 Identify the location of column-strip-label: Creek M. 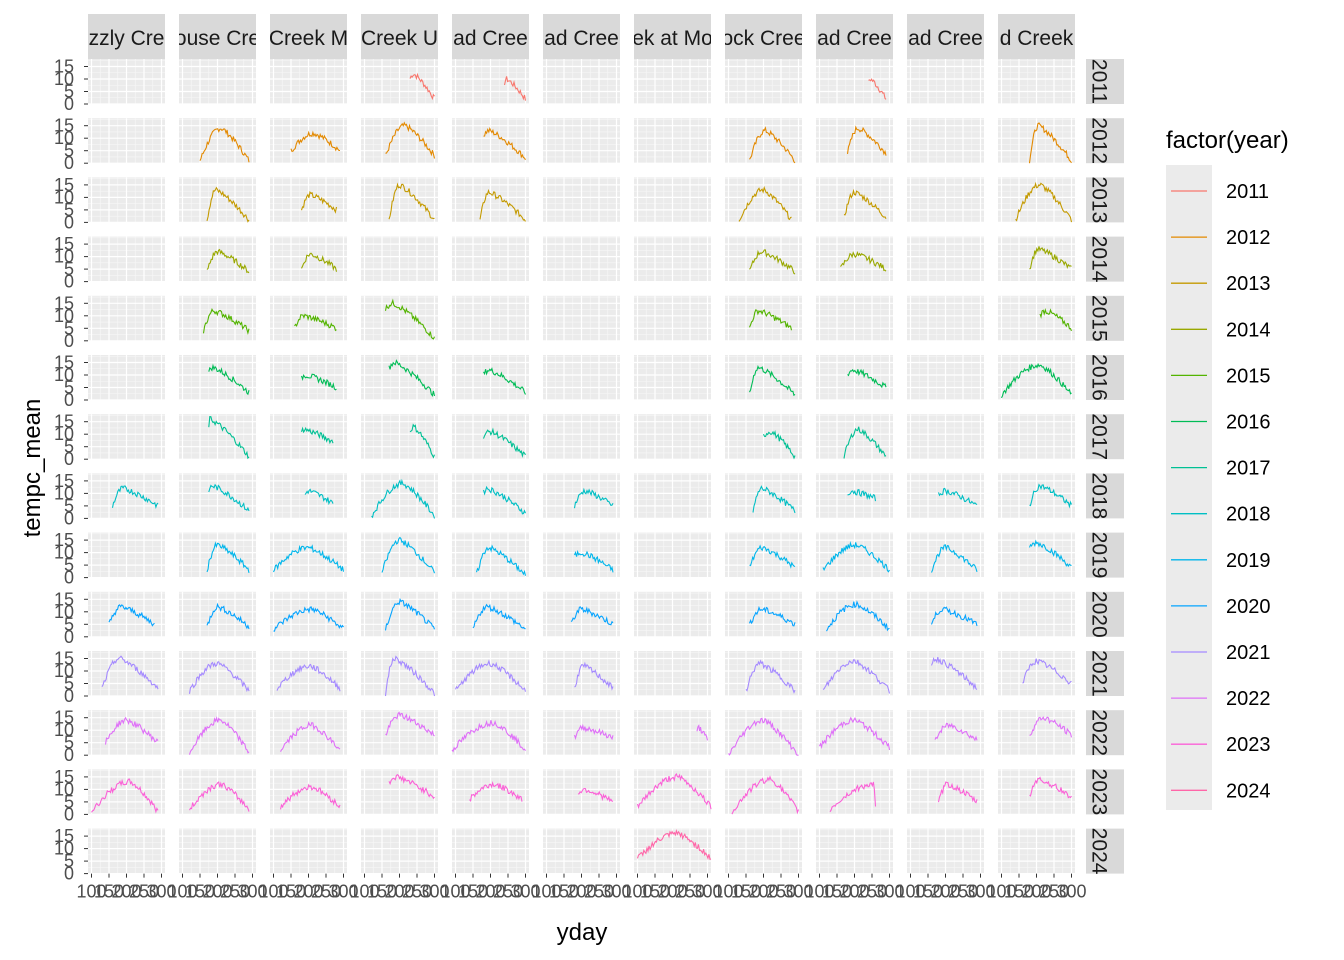
(308, 38).